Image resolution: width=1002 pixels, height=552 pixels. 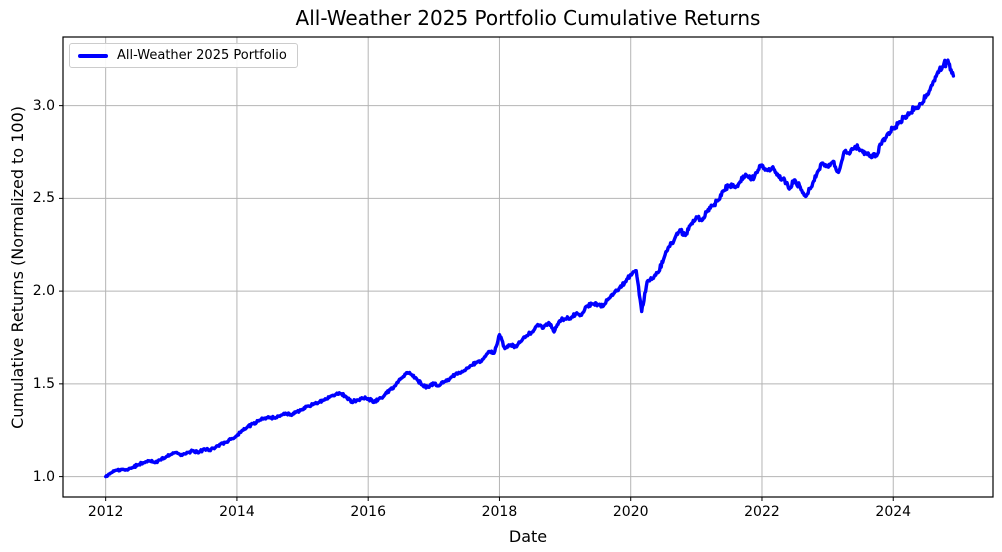 What do you see at coordinates (368, 512) in the screenshot?
I see `x-tick-label-2016: 2016` at bounding box center [368, 512].